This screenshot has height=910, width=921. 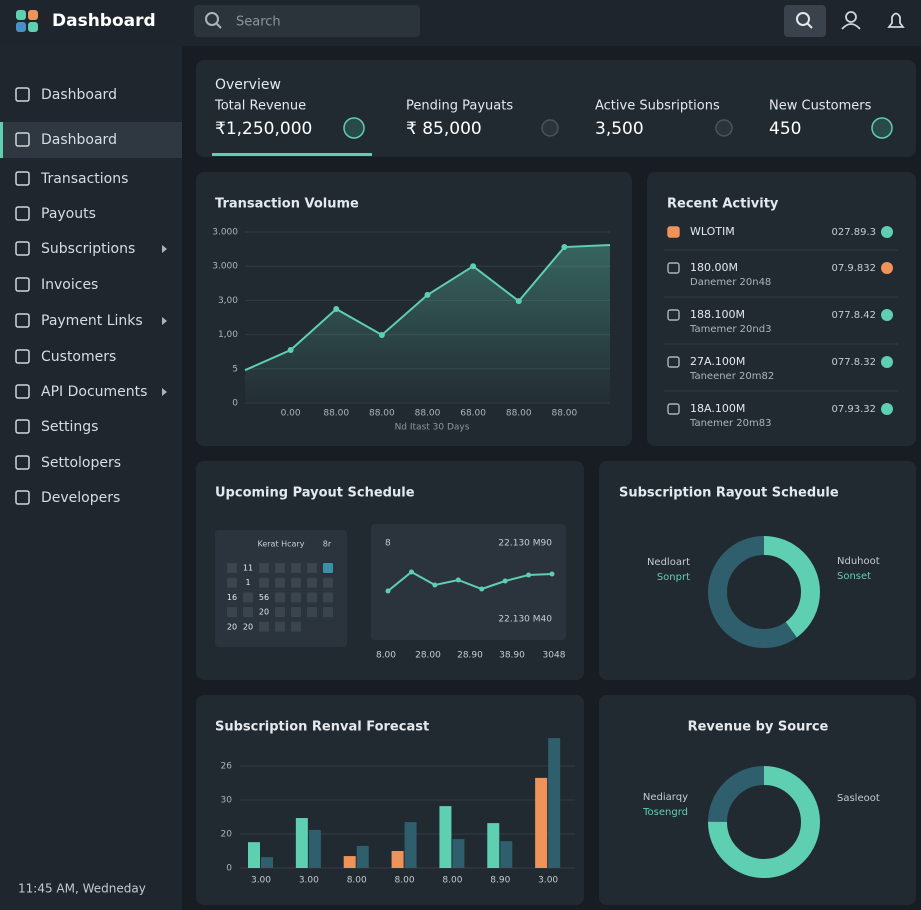 I want to click on x-tick-label: 68.00, so click(x=473, y=414).